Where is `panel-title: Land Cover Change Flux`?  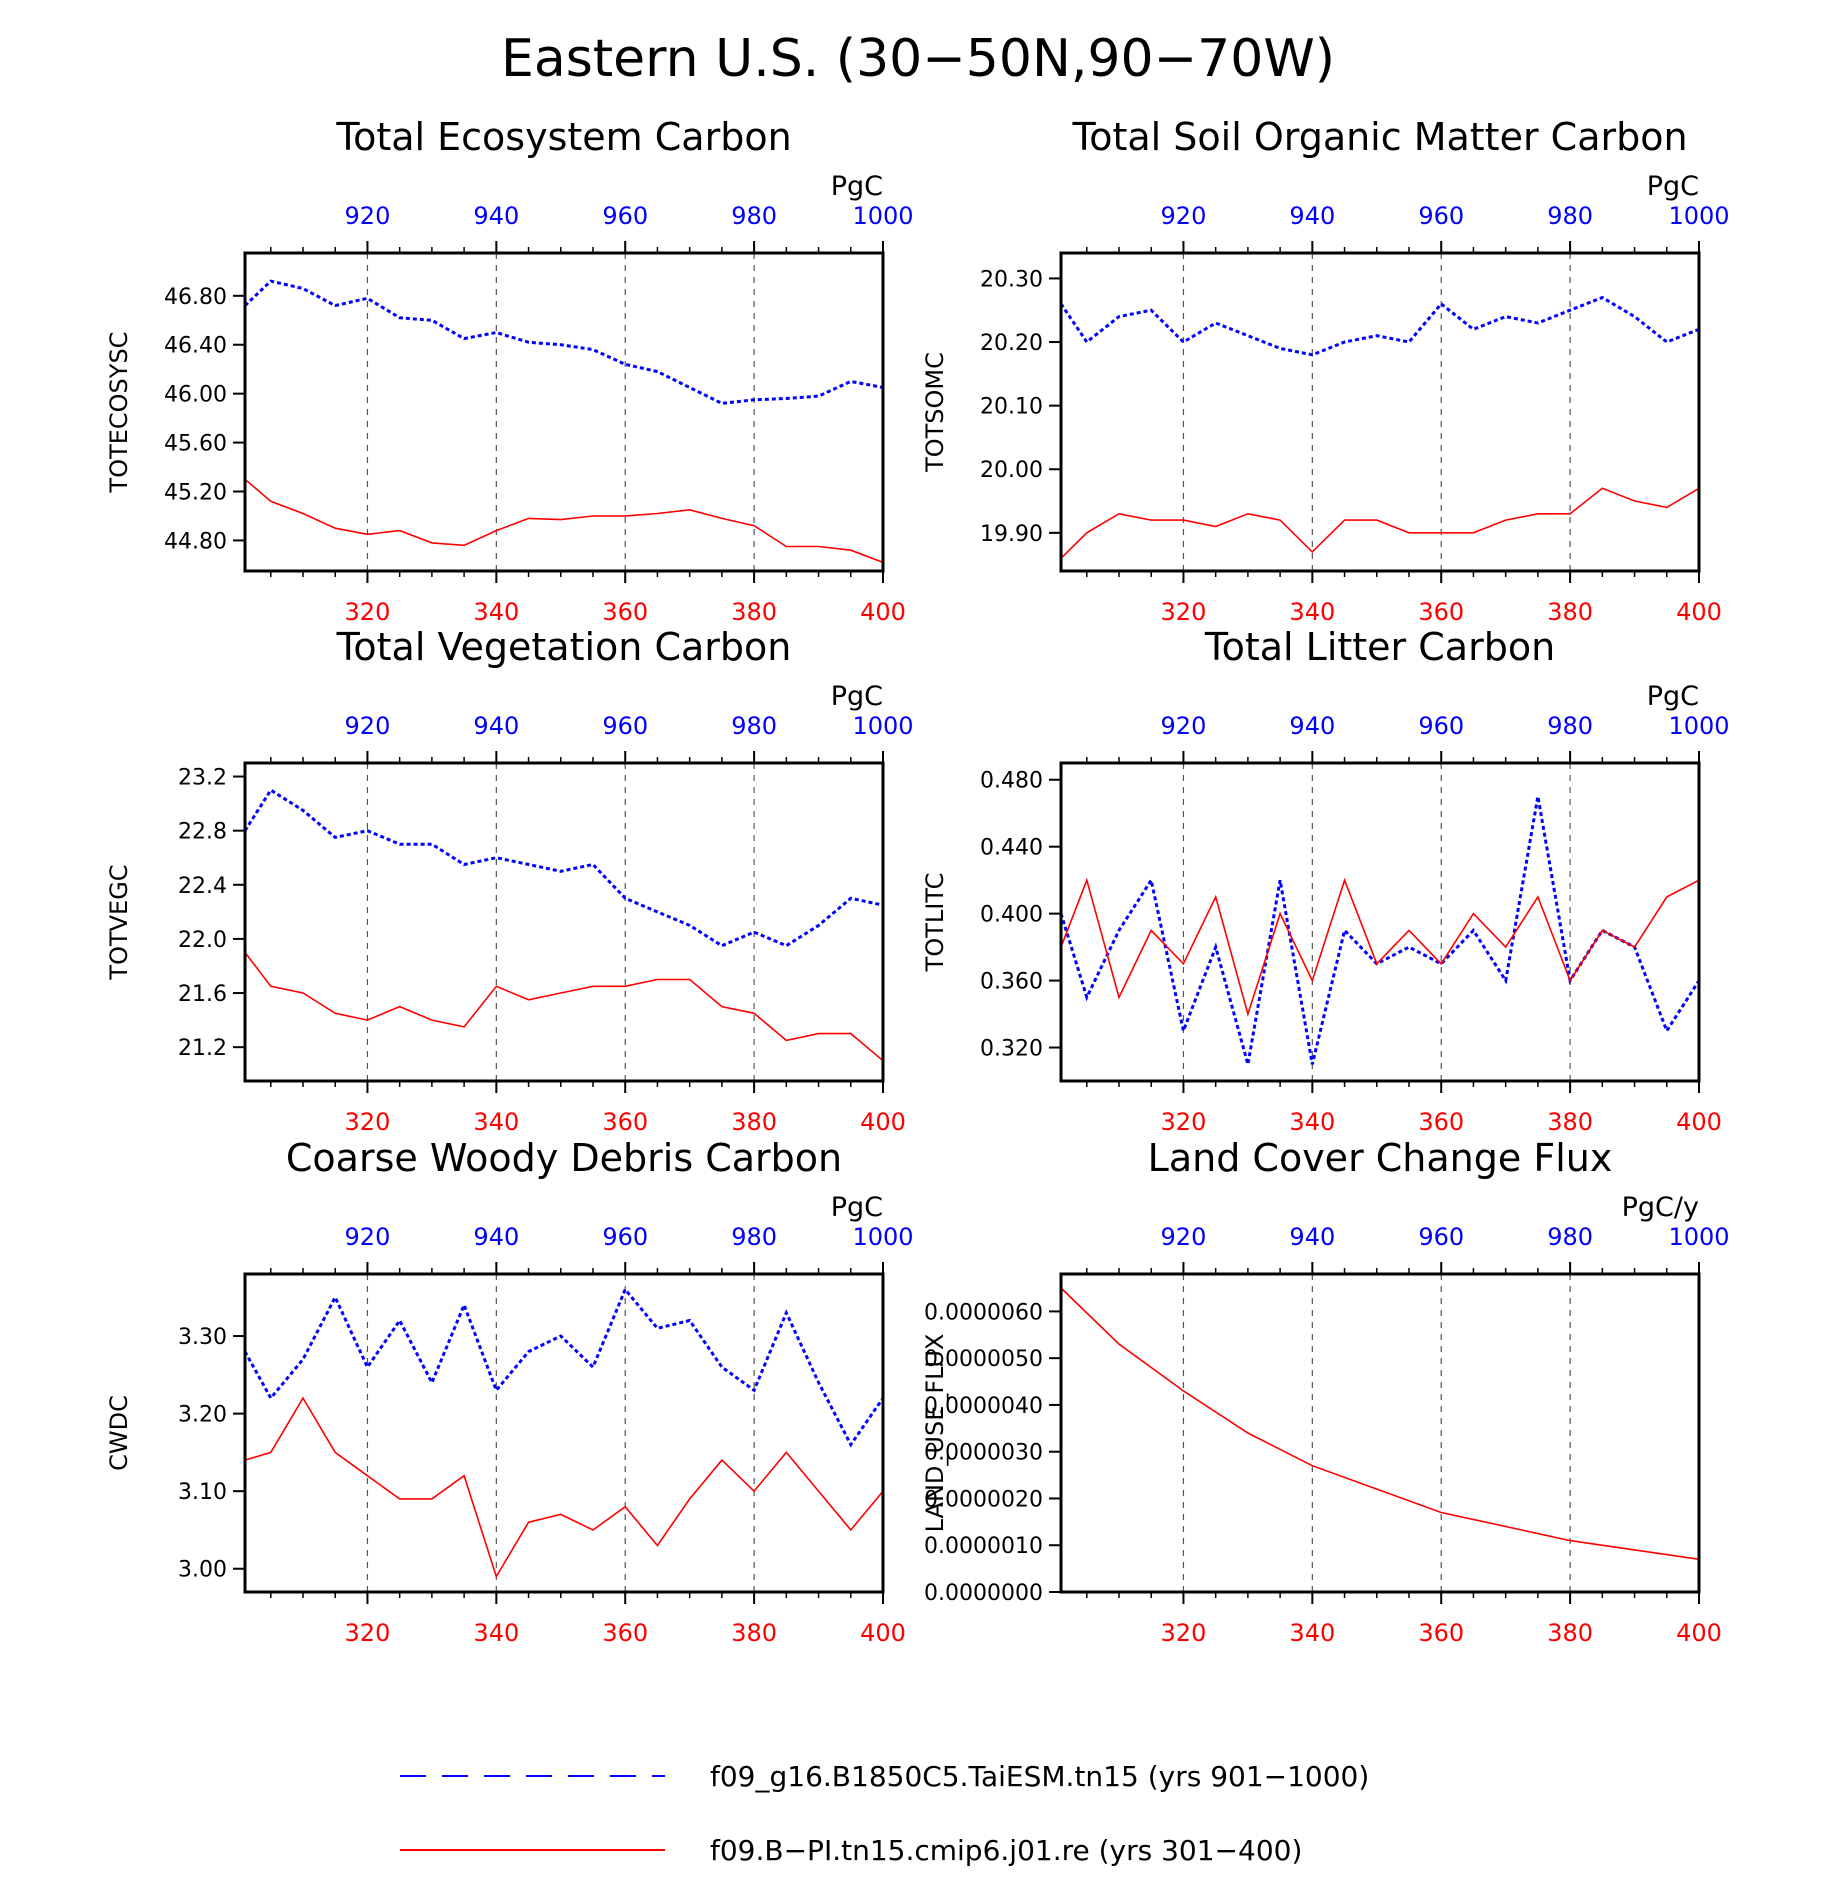
panel-title: Land Cover Change Flux is located at coordinates (1380, 1158).